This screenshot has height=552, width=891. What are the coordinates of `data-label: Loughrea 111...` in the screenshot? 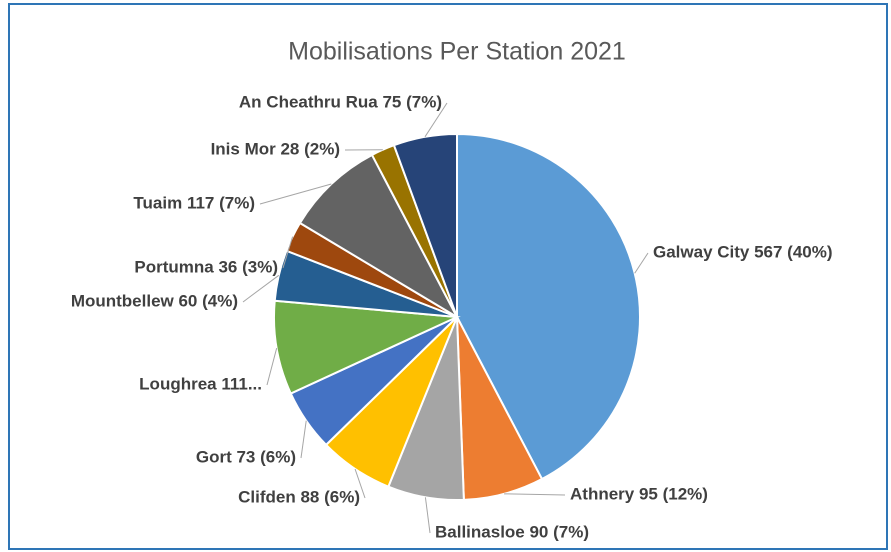 It's located at (200, 383).